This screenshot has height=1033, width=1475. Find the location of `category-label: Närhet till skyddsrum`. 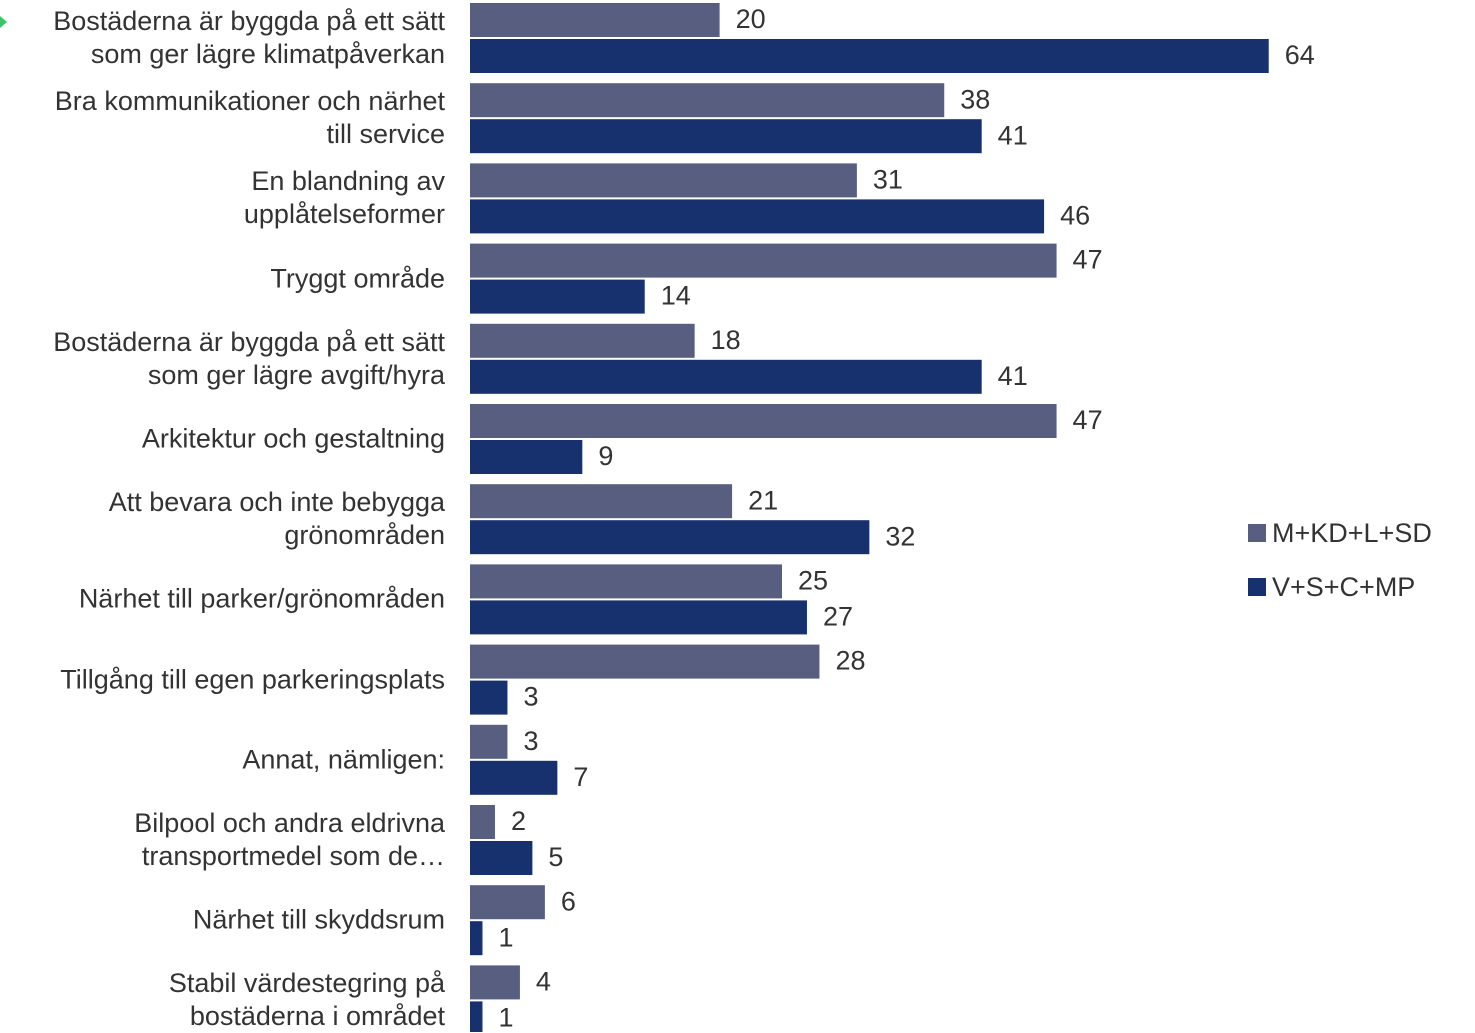

category-label: Närhet till skyddsrum is located at coordinates (318, 919).